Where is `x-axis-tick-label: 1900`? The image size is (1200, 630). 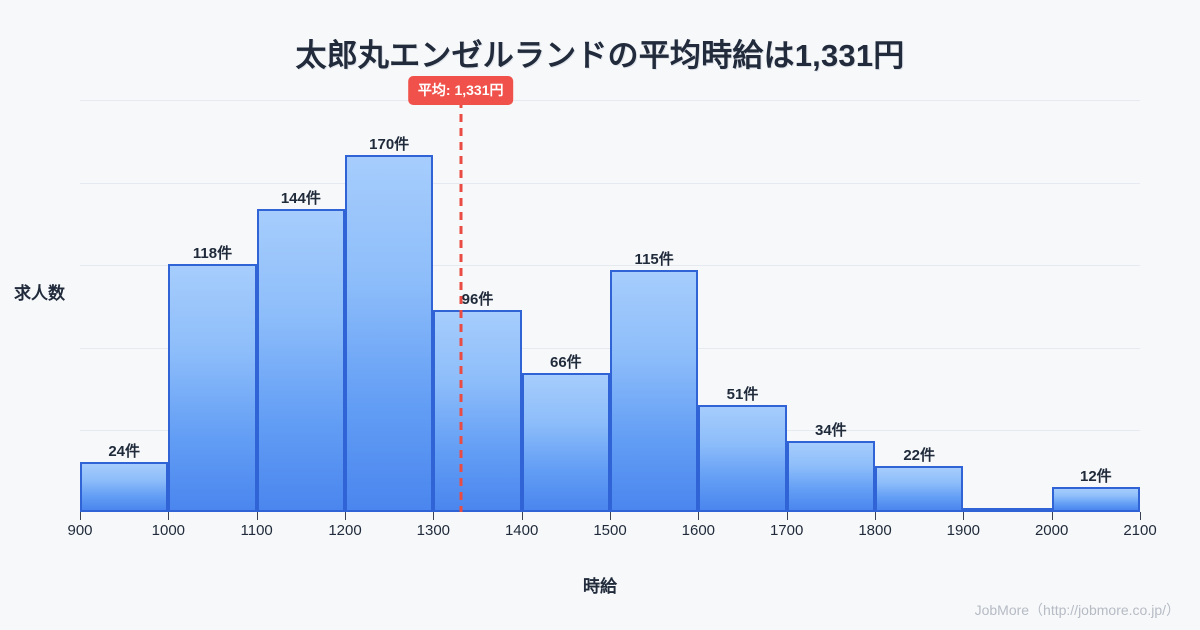 x-axis-tick-label: 1900 is located at coordinates (963, 530).